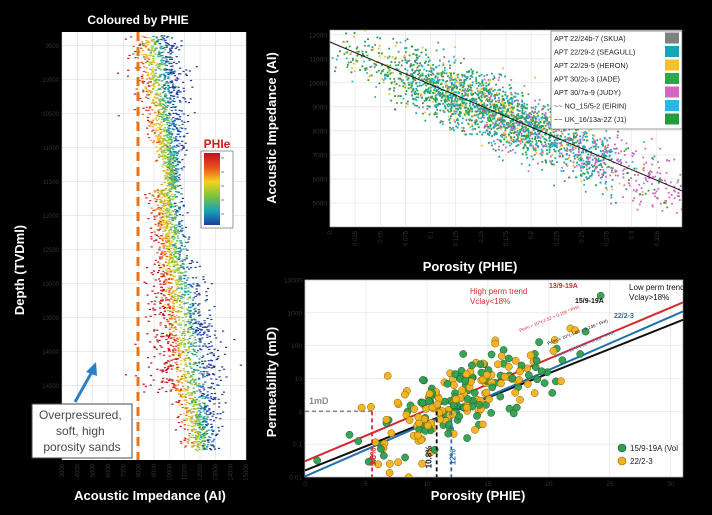  What do you see at coordinates (50, 81) in the screenshot?
I see `left-y-tick: 10000` at bounding box center [50, 81].